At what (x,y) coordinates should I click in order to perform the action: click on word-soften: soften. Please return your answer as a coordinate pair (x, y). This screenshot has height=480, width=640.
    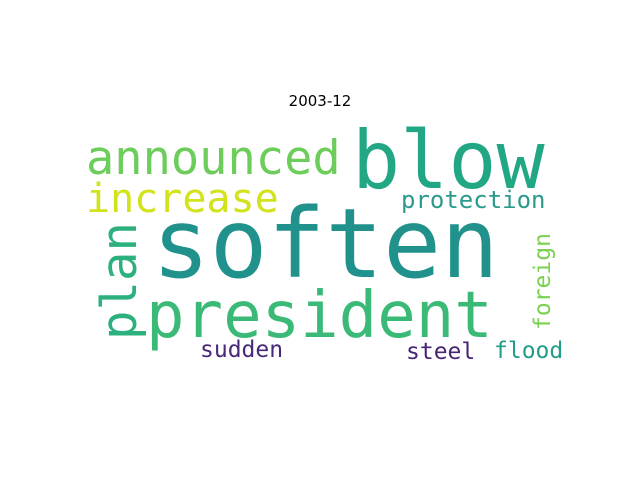
    Looking at the image, I should click on (325, 244).